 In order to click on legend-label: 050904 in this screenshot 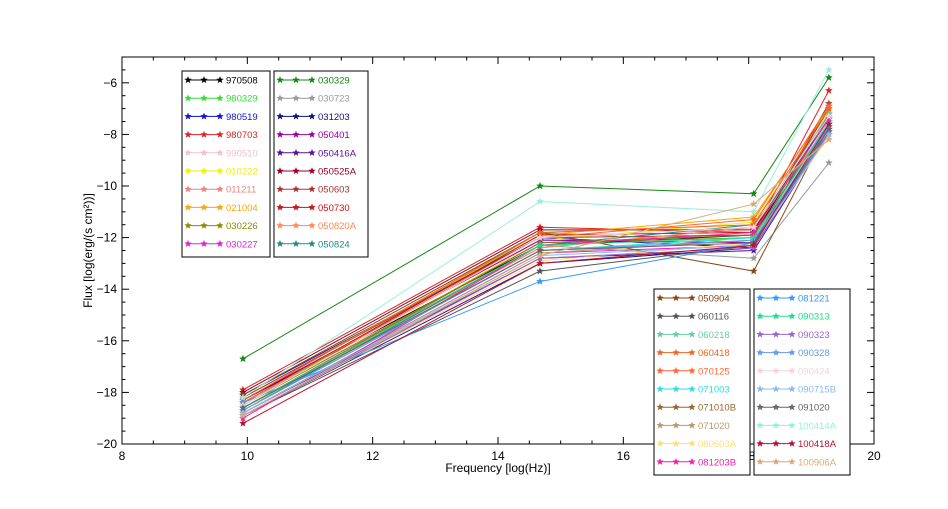, I will do `click(714, 299)`.